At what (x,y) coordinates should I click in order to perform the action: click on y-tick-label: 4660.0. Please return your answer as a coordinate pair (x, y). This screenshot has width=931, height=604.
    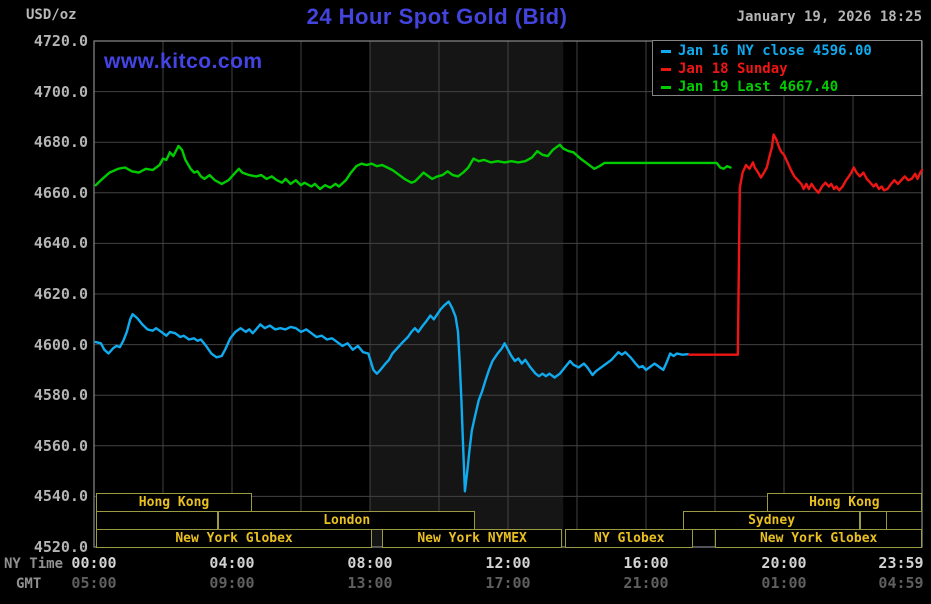
    Looking at the image, I should click on (60, 192).